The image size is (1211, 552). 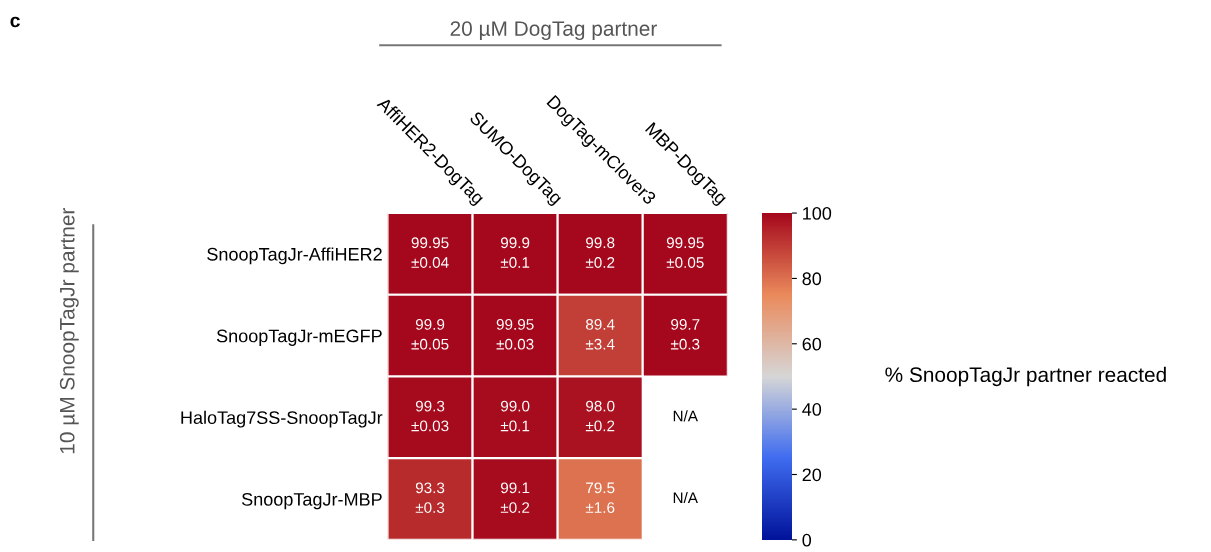 What do you see at coordinates (515, 252) in the screenshot?
I see `data-label: 99.9 ±0.1` at bounding box center [515, 252].